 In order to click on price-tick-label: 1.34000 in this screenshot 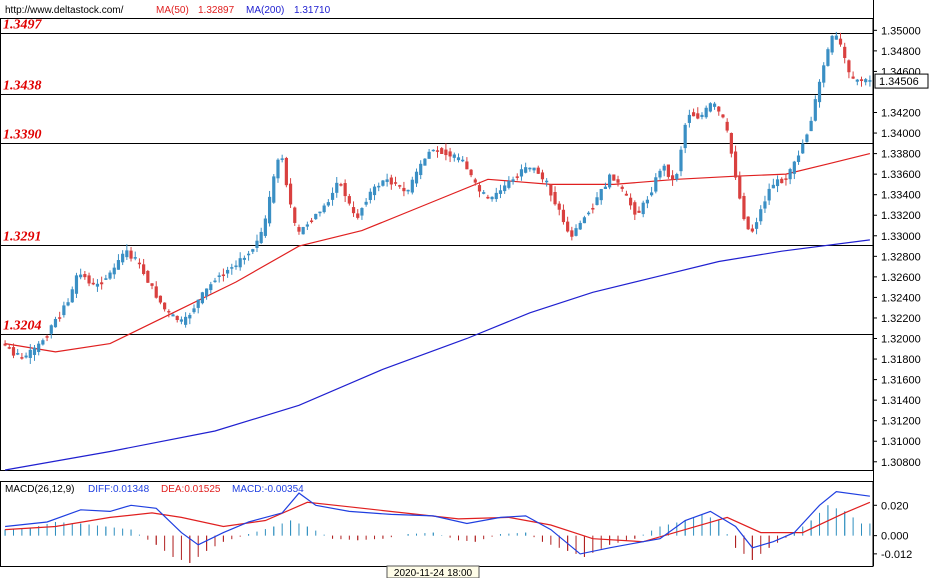, I will do `click(901, 134)`.